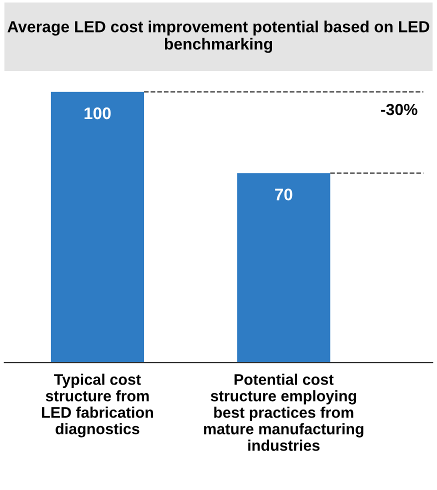 The height and width of the screenshot is (490, 437). I want to click on data-label: 70, so click(283, 194).